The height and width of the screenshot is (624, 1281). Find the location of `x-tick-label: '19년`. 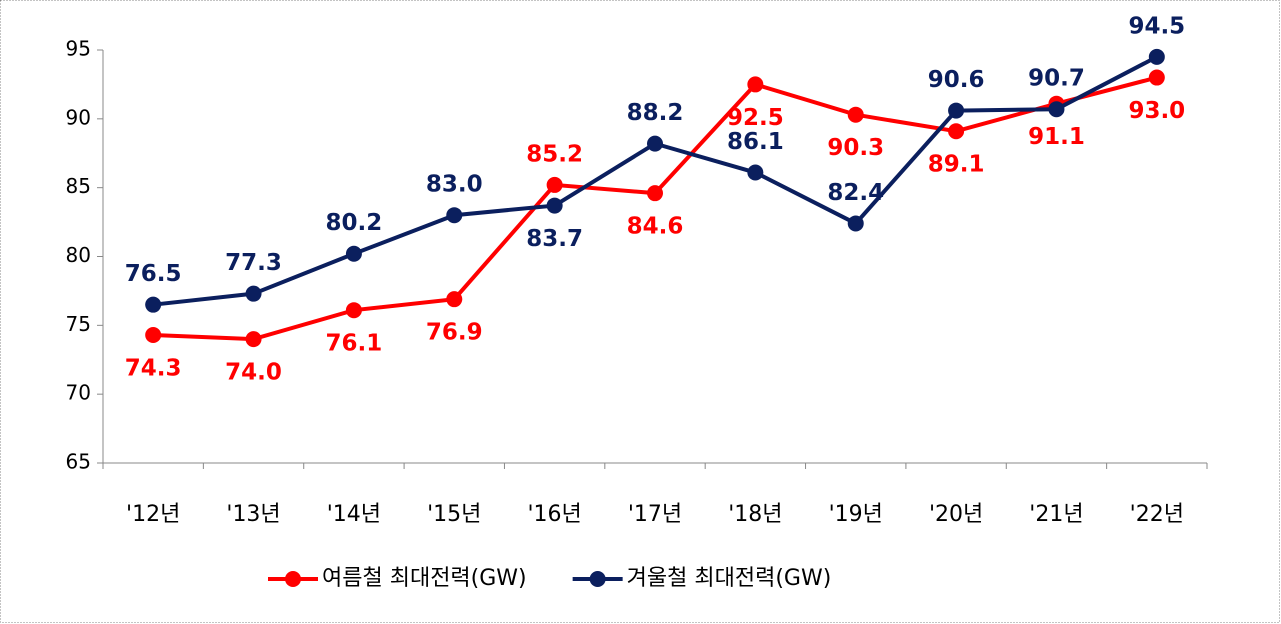

x-tick-label: '19년 is located at coordinates (856, 514).